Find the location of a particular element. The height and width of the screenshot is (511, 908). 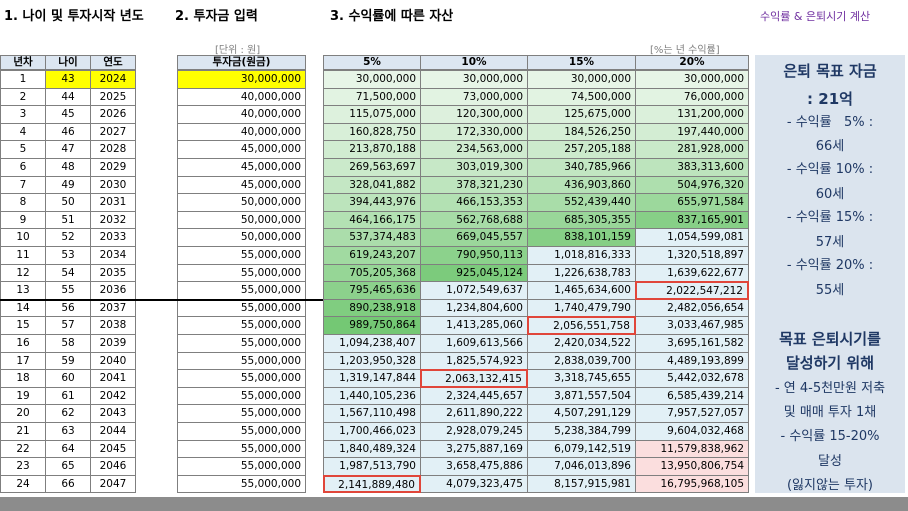

cell: 2,420,034,522 is located at coordinates (581, 343).